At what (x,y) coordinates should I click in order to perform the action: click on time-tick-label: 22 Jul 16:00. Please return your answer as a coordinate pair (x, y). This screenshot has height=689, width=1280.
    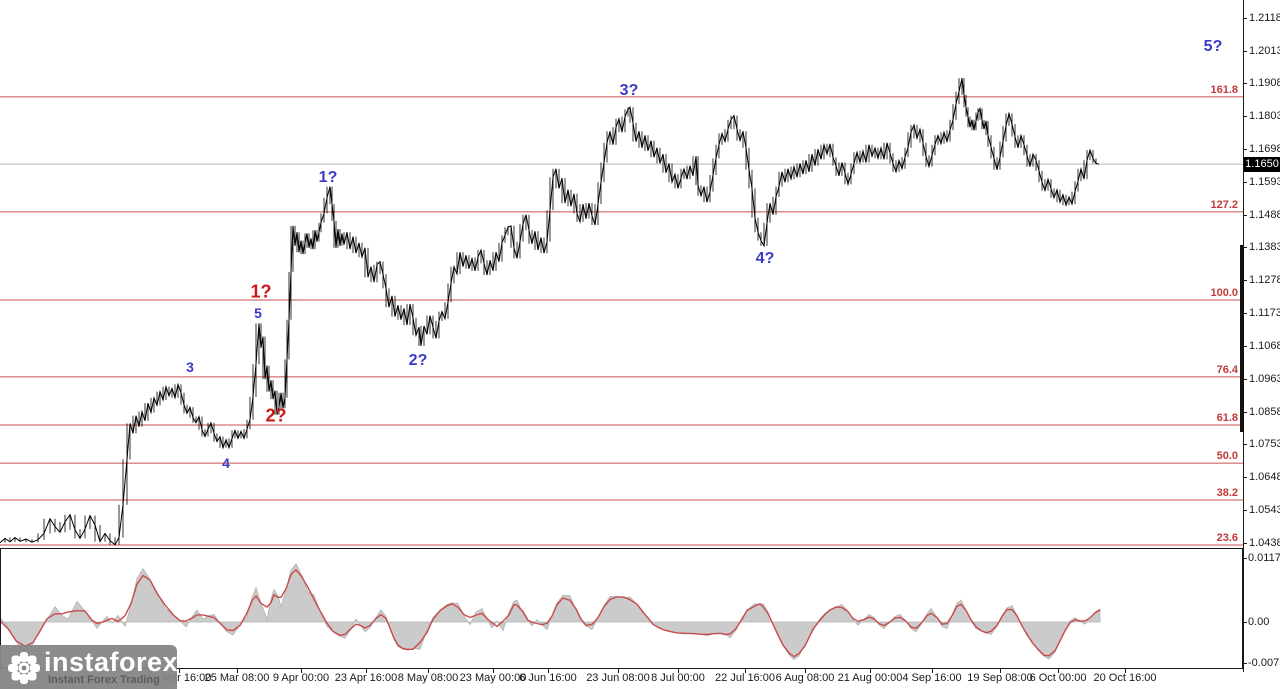
    Looking at the image, I should click on (745, 678).